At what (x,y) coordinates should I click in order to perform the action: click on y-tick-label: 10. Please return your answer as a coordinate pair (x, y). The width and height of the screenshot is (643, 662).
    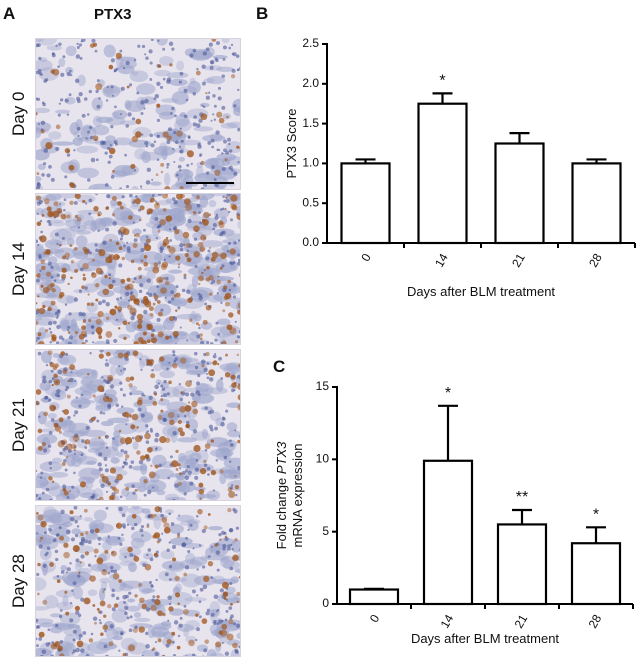
    Looking at the image, I should click on (323, 459).